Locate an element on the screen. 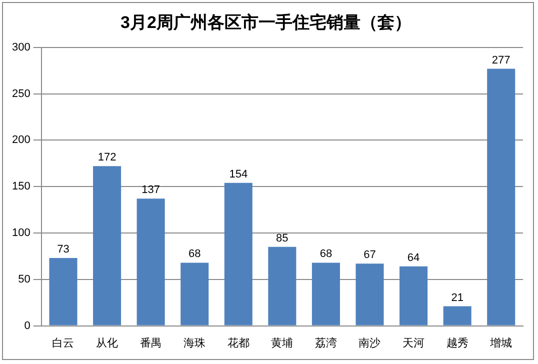 Image resolution: width=538 pixels, height=364 pixels. data-label: 172 is located at coordinates (107, 158).